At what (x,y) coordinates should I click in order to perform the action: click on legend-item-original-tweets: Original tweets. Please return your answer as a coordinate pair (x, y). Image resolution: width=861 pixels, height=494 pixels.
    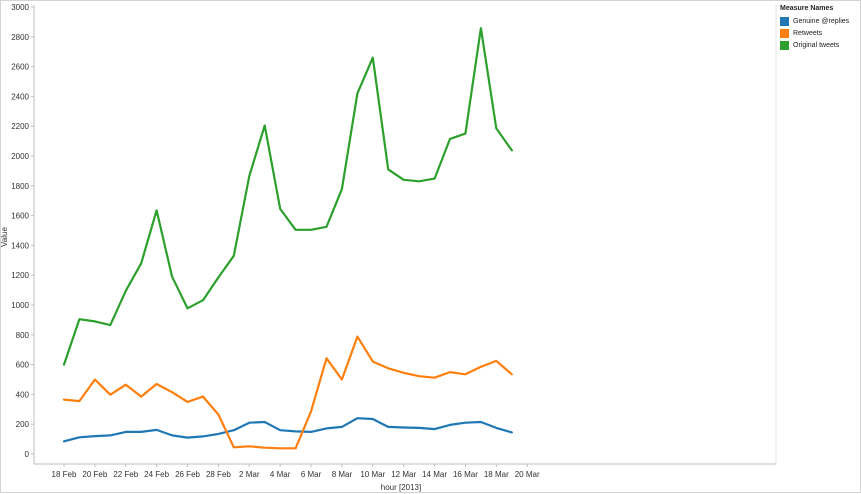
    Looking at the image, I should click on (819, 45).